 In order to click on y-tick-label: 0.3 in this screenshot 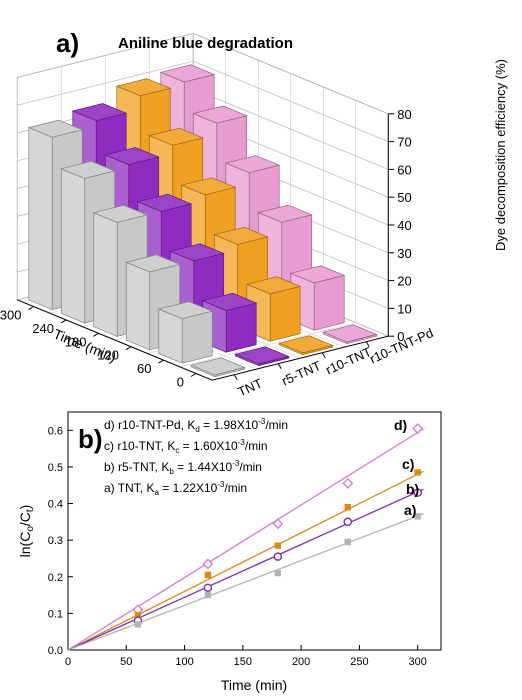, I will do `click(55, 541)`.